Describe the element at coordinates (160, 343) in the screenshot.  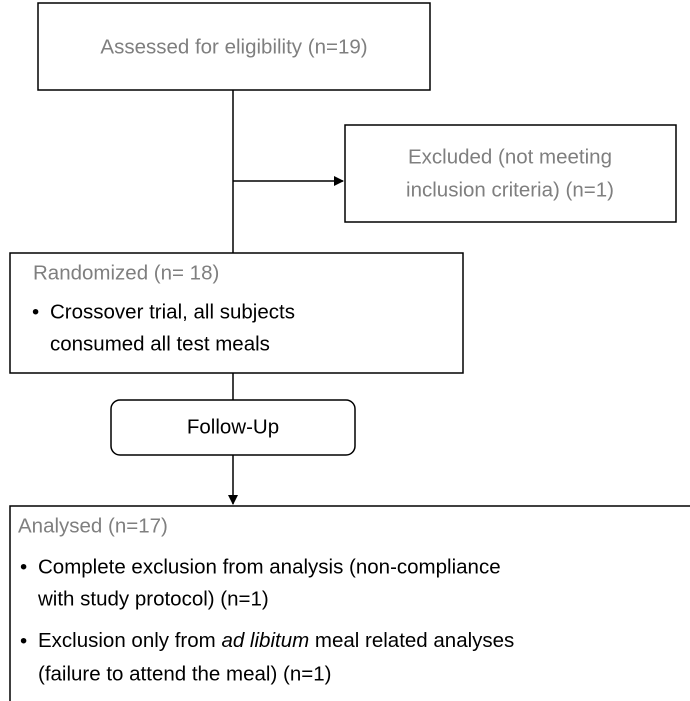
I see `bullet-text: consumed all test meals` at that location.